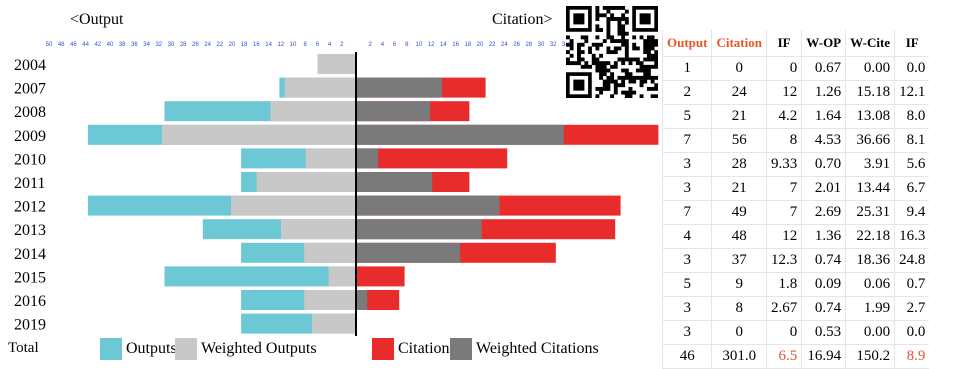 The image size is (960, 369). Describe the element at coordinates (739, 213) in the screenshot. I see `table-cell: 49` at that location.